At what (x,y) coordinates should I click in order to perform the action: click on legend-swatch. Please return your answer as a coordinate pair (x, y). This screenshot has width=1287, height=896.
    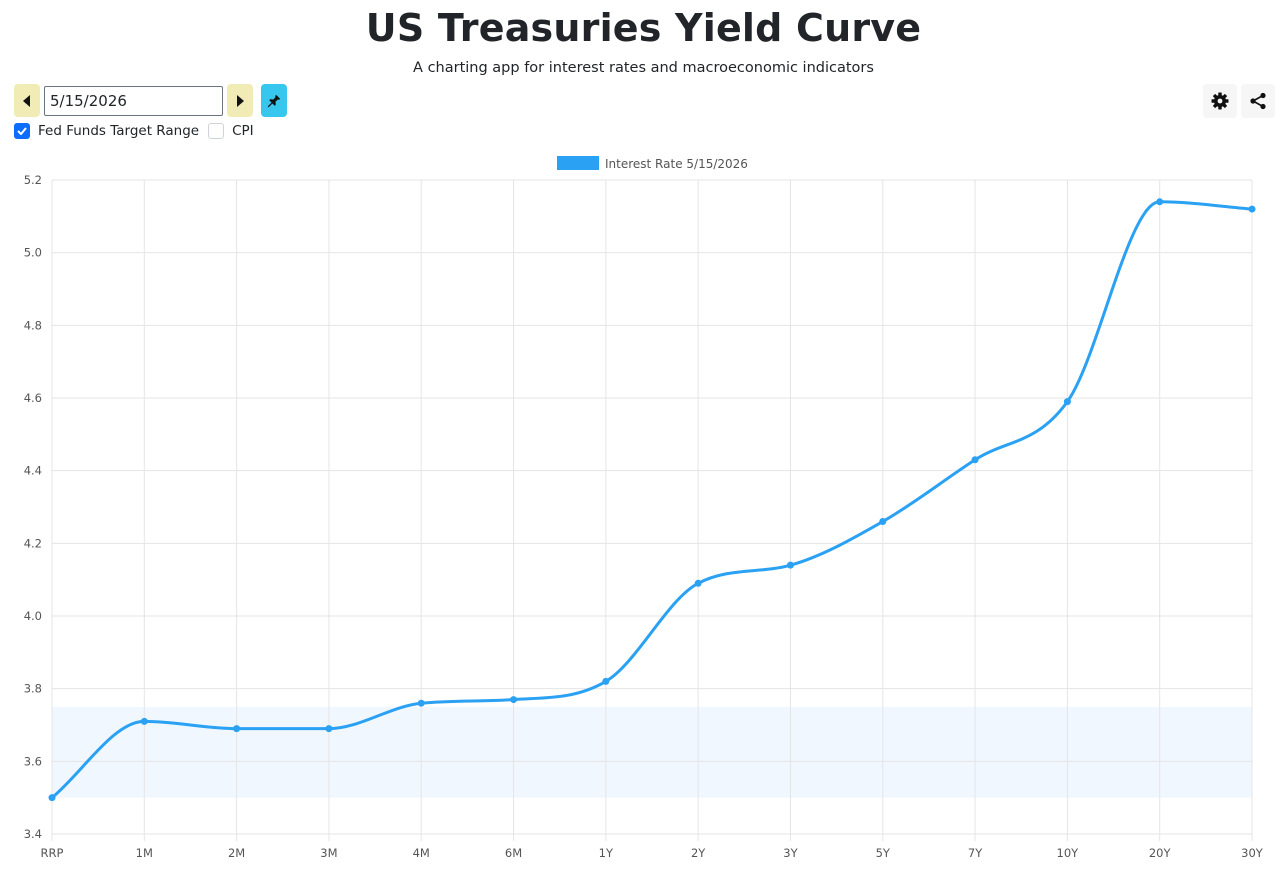
    Looking at the image, I should click on (578, 163).